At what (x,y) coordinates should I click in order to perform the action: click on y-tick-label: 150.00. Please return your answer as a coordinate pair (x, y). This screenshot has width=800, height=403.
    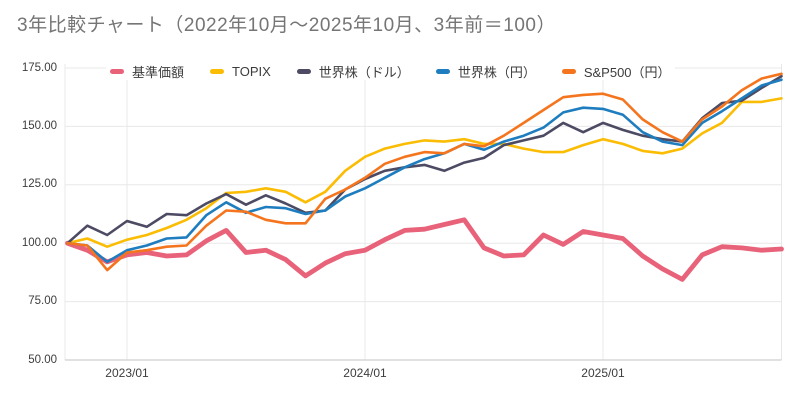
    Looking at the image, I should click on (39, 125).